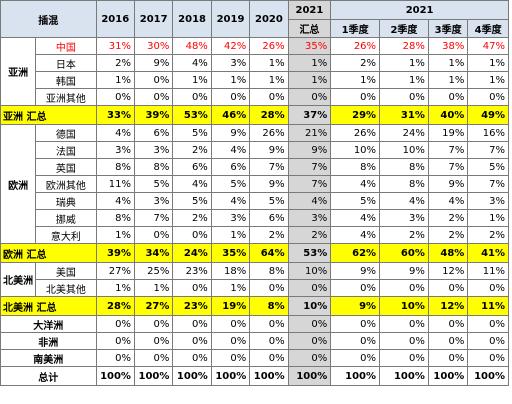 This screenshot has height=404, width=512. What do you see at coordinates (230, 19) in the screenshot?
I see `year-header: 2019` at bounding box center [230, 19].